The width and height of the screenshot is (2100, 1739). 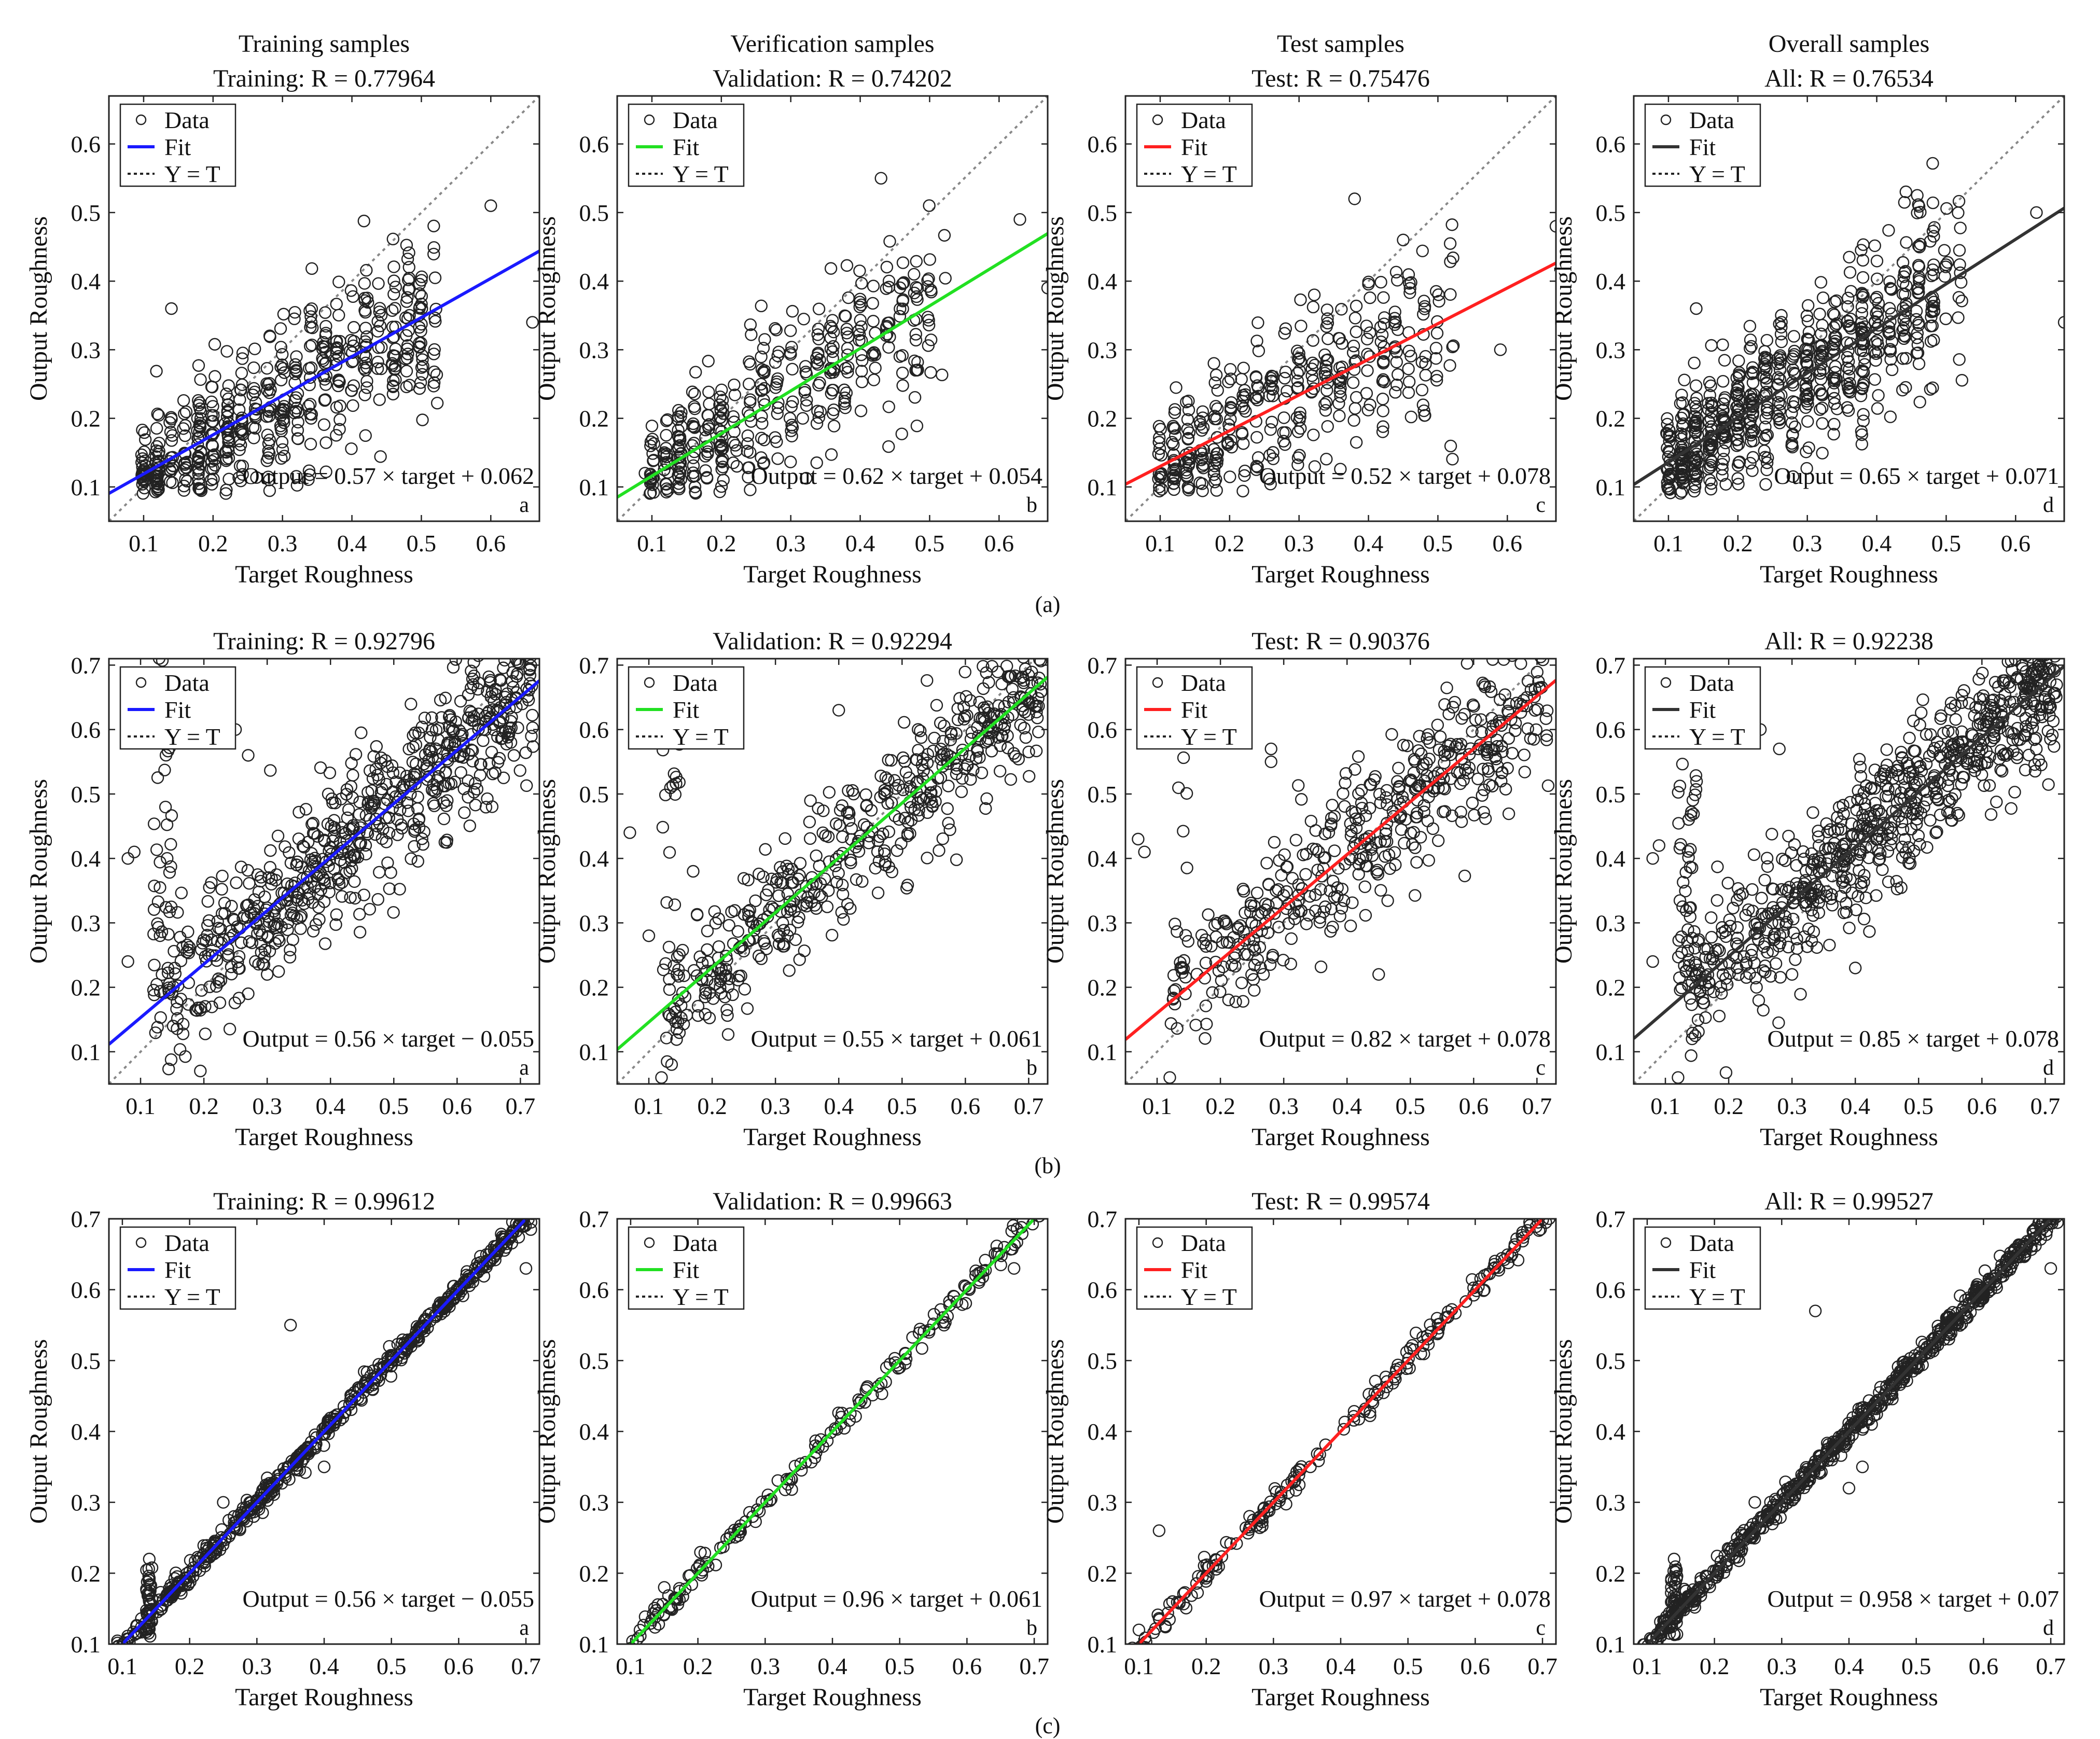 What do you see at coordinates (521, 1106) in the screenshot?
I see `x-tick-label: 0.7` at bounding box center [521, 1106].